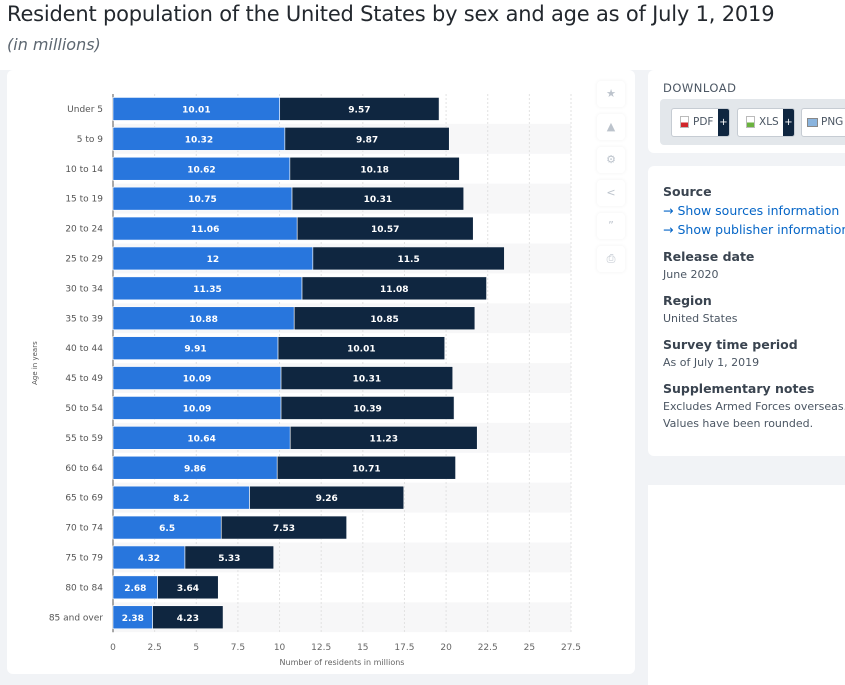 The image size is (845, 685). What do you see at coordinates (321, 648) in the screenshot?
I see `x-tick-label: 12.5` at bounding box center [321, 648].